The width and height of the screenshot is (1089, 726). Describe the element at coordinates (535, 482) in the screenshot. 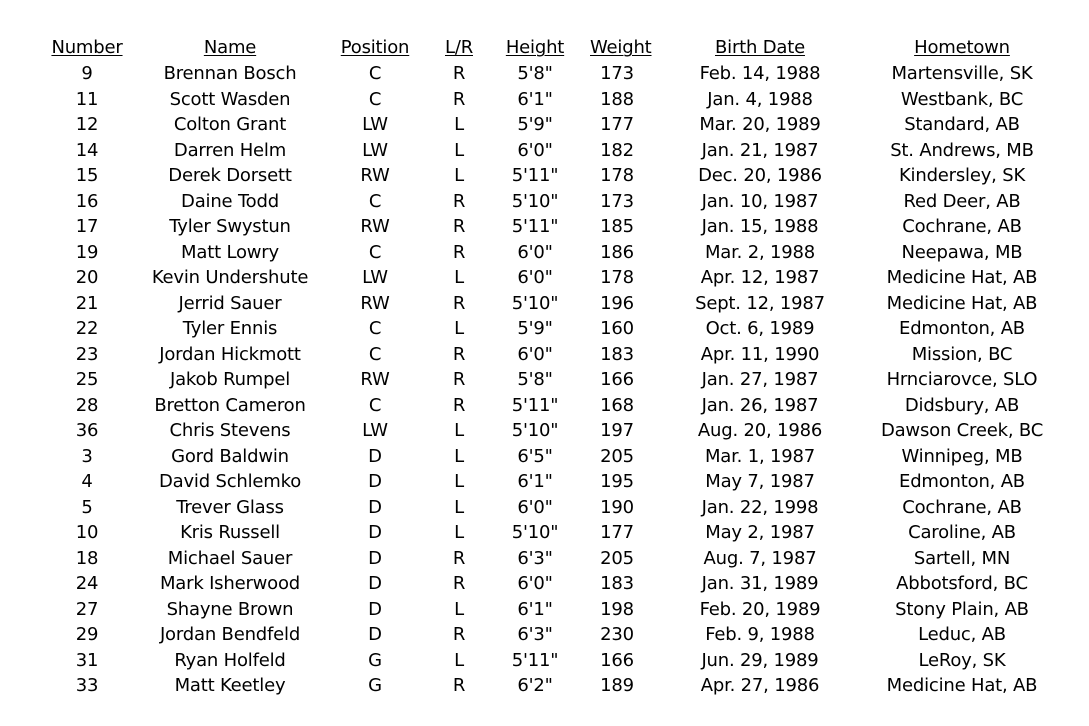

I see `cell-height: 6'1"` at that location.